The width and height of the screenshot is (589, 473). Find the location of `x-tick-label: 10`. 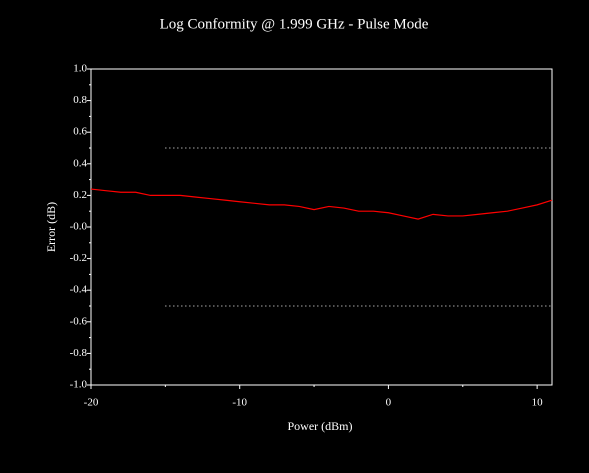

x-tick-label: 10 is located at coordinates (538, 403).